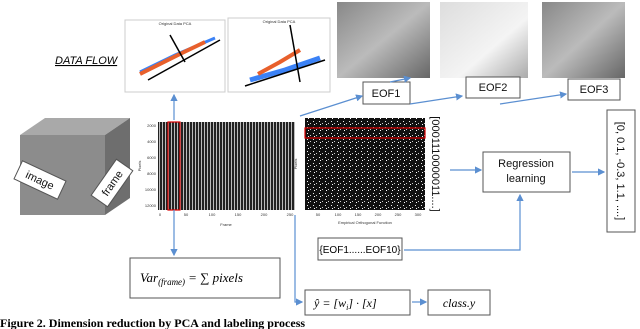 The width and height of the screenshot is (640, 329). Describe the element at coordinates (365, 222) in the screenshot. I see `x-label: Empirical Orthogonal Function` at that location.